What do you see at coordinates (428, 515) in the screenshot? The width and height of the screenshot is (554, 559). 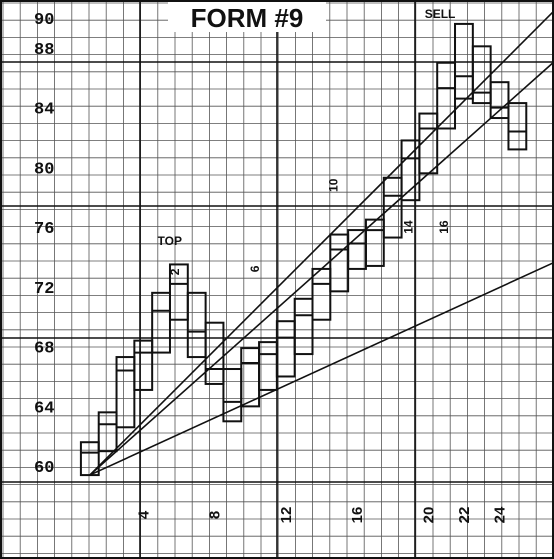 I see `x-tick-label: 20` at bounding box center [428, 515].